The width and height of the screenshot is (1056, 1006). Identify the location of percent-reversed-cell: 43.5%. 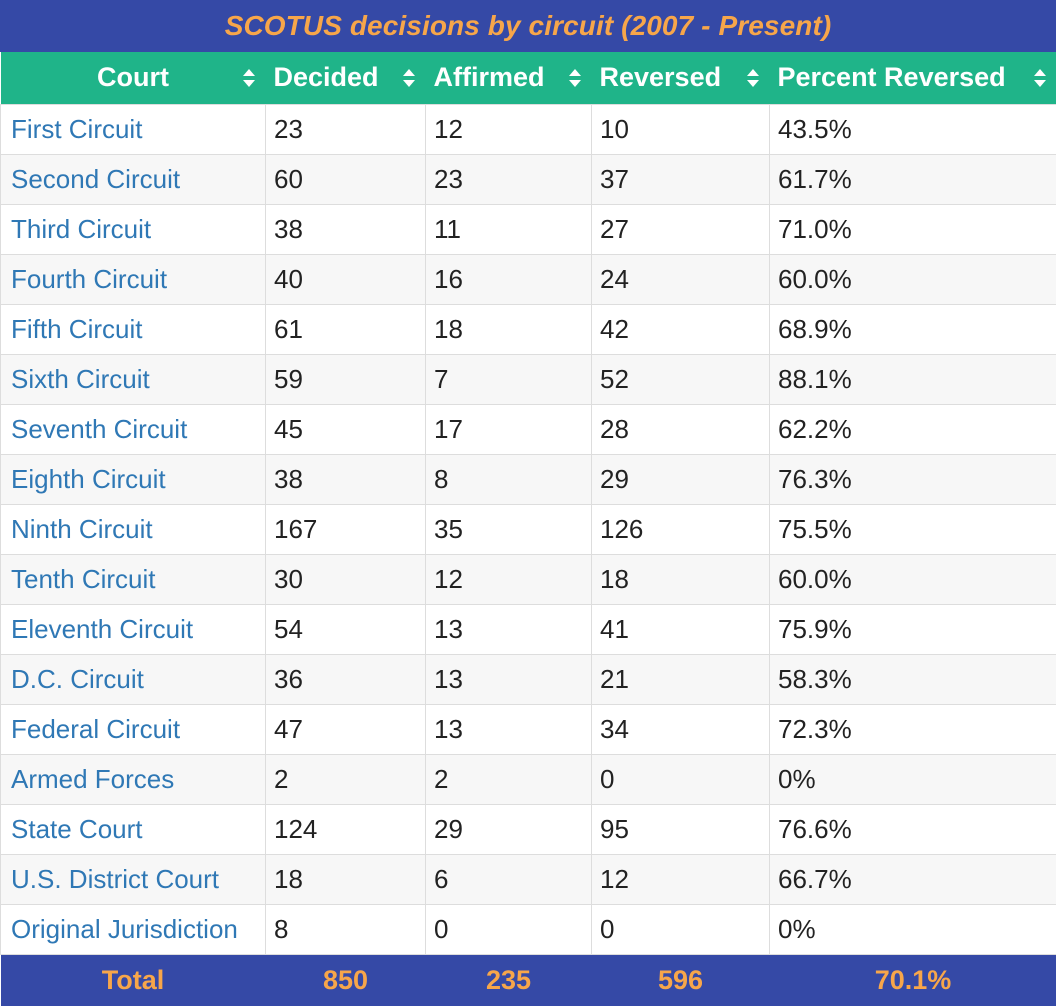
(912, 129).